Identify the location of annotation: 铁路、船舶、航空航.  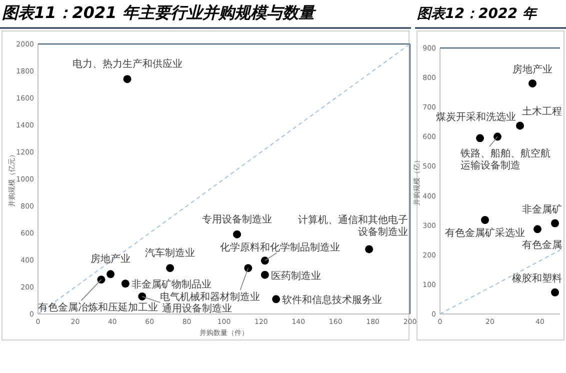
(505, 154).